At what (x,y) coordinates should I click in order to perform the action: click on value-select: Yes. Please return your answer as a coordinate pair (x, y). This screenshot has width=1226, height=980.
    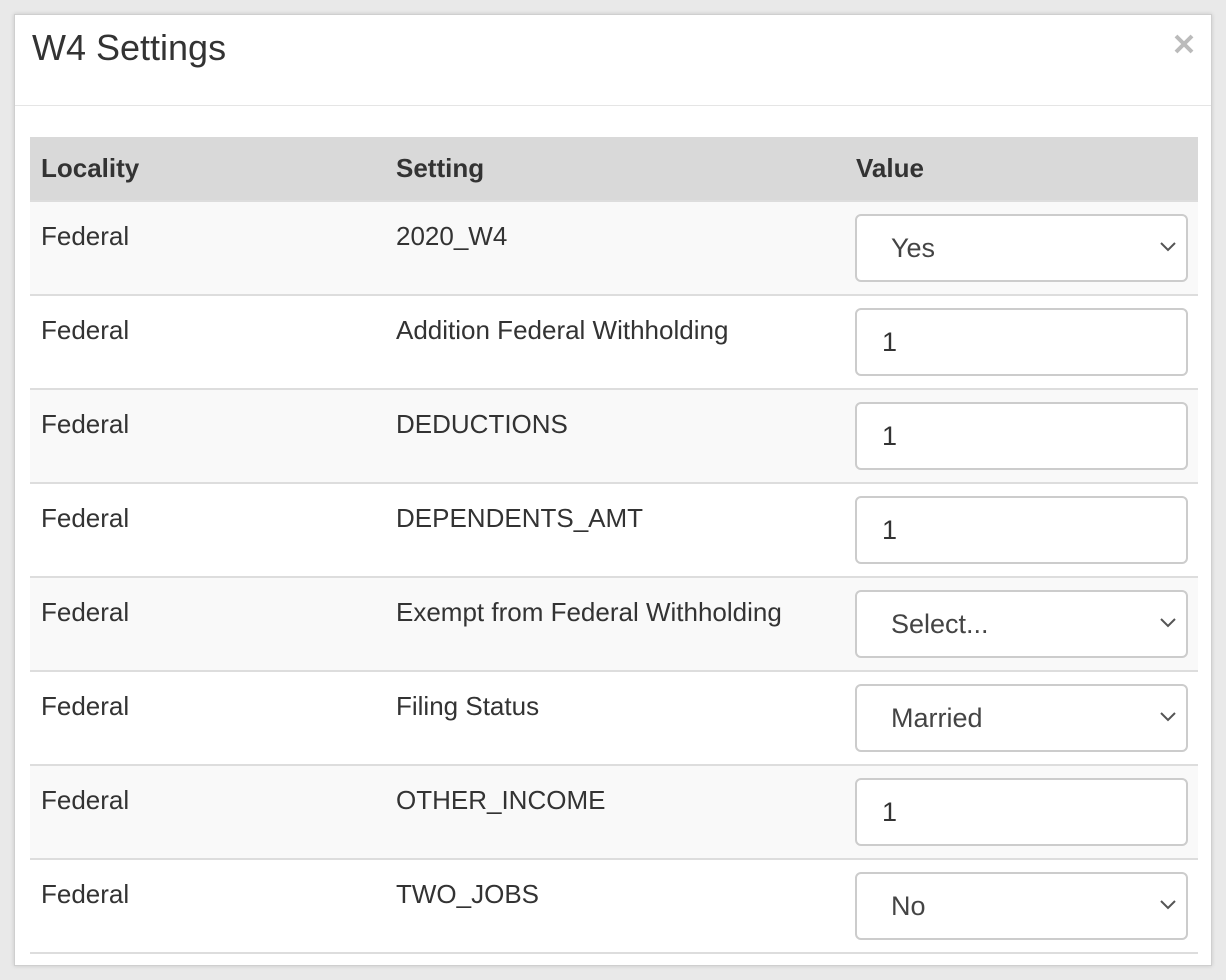
    Looking at the image, I should click on (1021, 248).